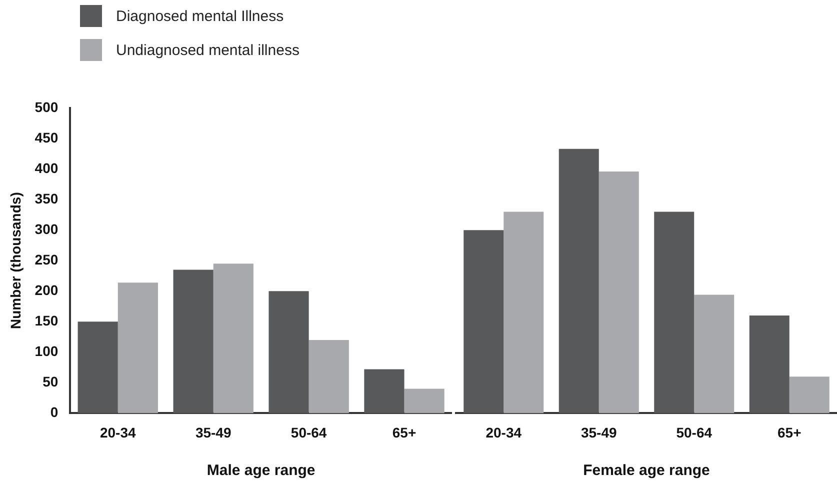  What do you see at coordinates (15, 261) in the screenshot?
I see `y-axis-title: Number (thousands)` at bounding box center [15, 261].